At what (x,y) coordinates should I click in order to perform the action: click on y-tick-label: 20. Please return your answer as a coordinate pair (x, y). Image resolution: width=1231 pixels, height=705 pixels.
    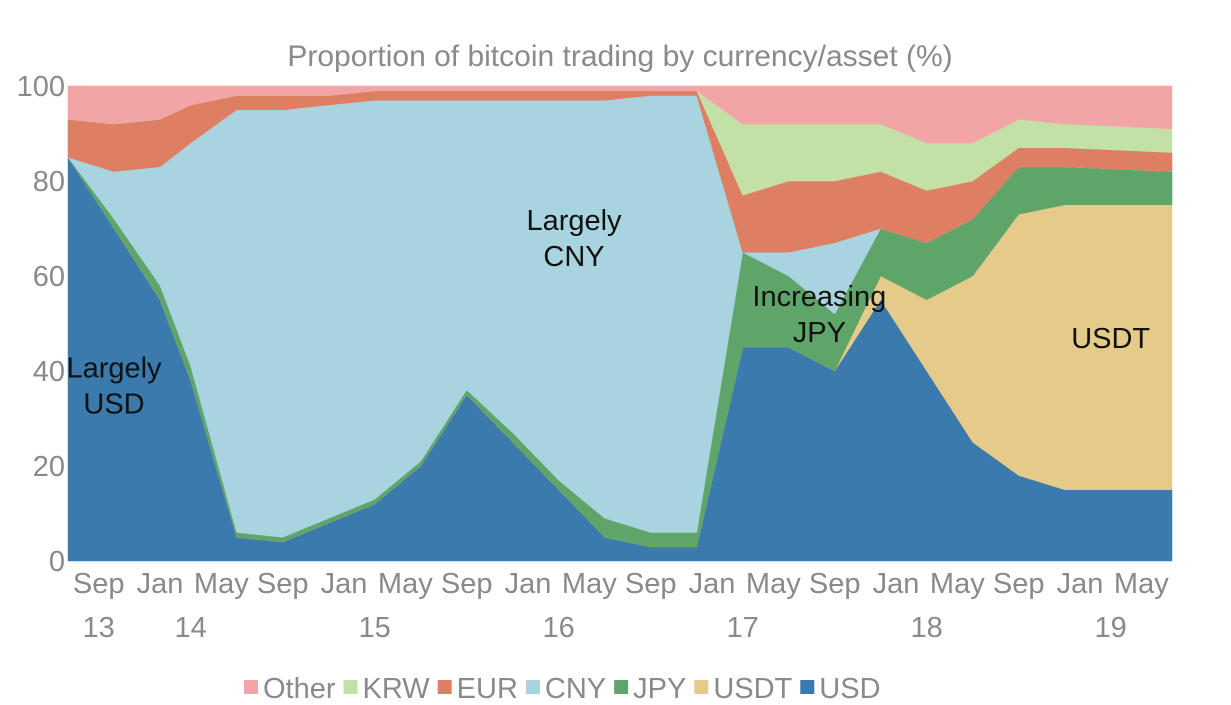
    Looking at the image, I should click on (49, 467).